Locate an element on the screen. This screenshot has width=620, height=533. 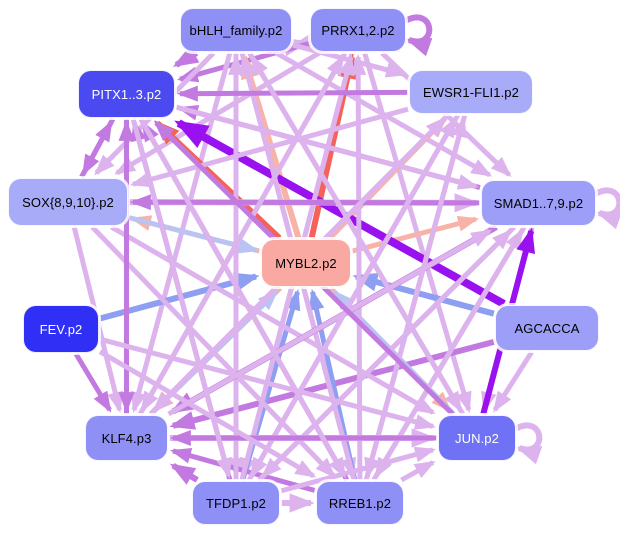
graph-node-label: PRRX1,2.p2 is located at coordinates (358, 30).